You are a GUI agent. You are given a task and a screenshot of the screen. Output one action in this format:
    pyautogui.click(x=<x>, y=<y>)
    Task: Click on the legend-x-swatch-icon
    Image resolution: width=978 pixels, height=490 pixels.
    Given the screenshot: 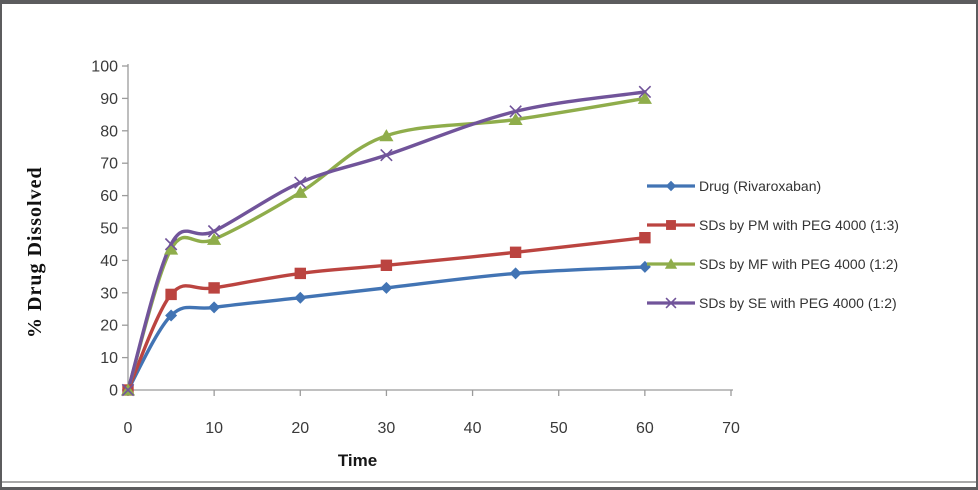 What is the action you would take?
    pyautogui.click(x=671, y=302)
    